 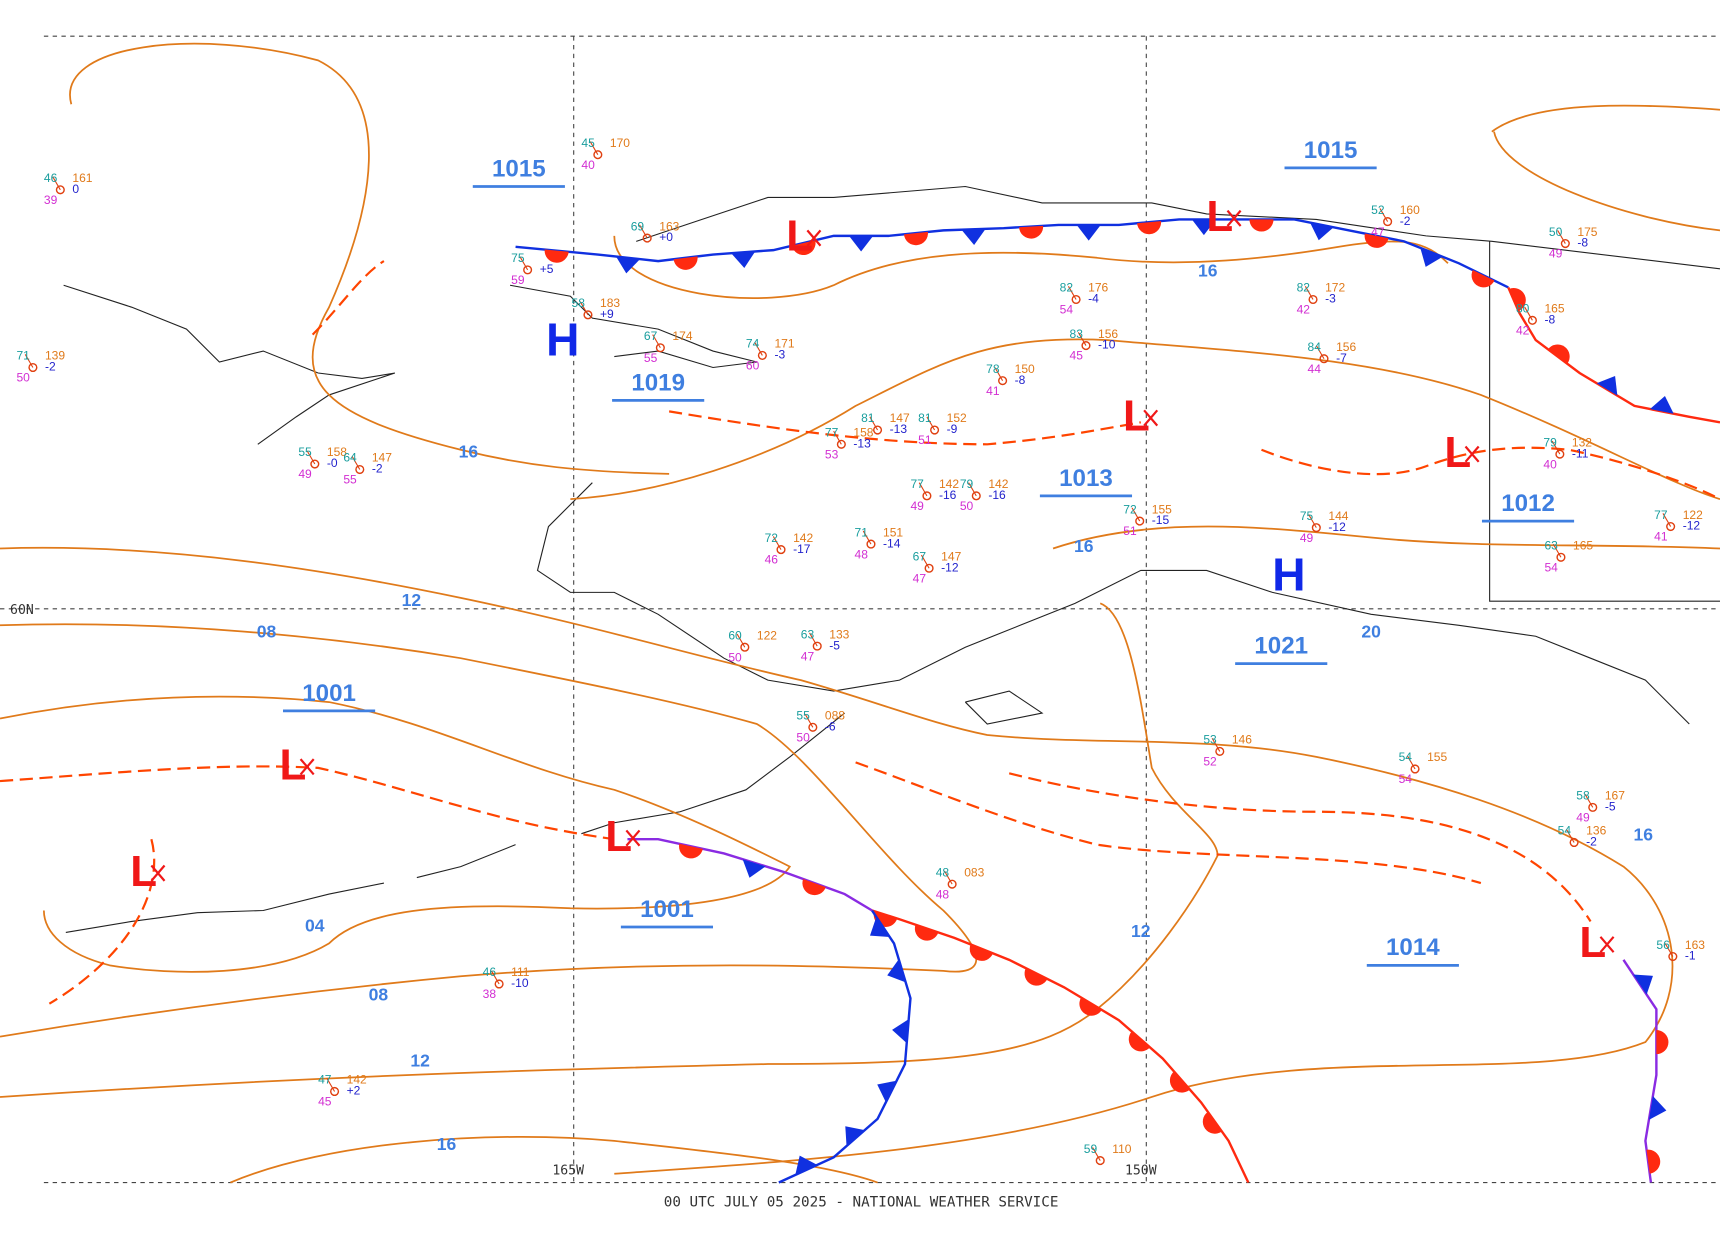 What do you see at coordinates (1093, 299) in the screenshot?
I see `station-change: -4` at bounding box center [1093, 299].